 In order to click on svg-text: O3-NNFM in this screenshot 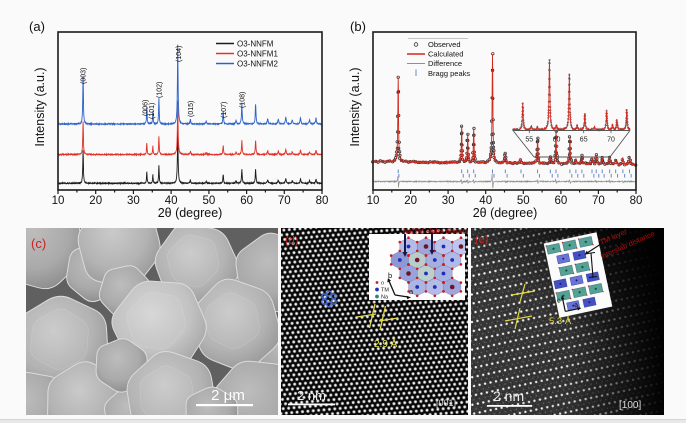, I will do `click(255, 43)`.